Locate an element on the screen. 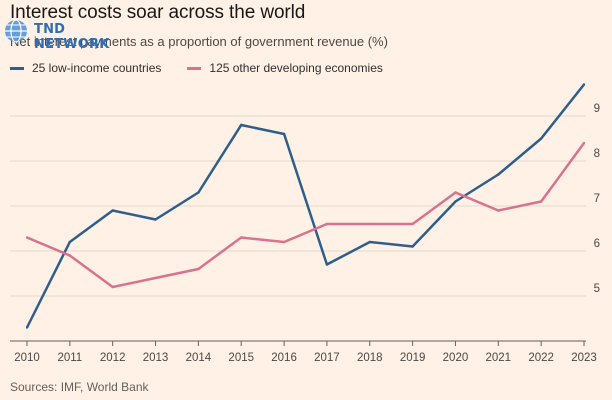 The image size is (612, 400). watermark-logo: TND NETWORK is located at coordinates (61, 35).